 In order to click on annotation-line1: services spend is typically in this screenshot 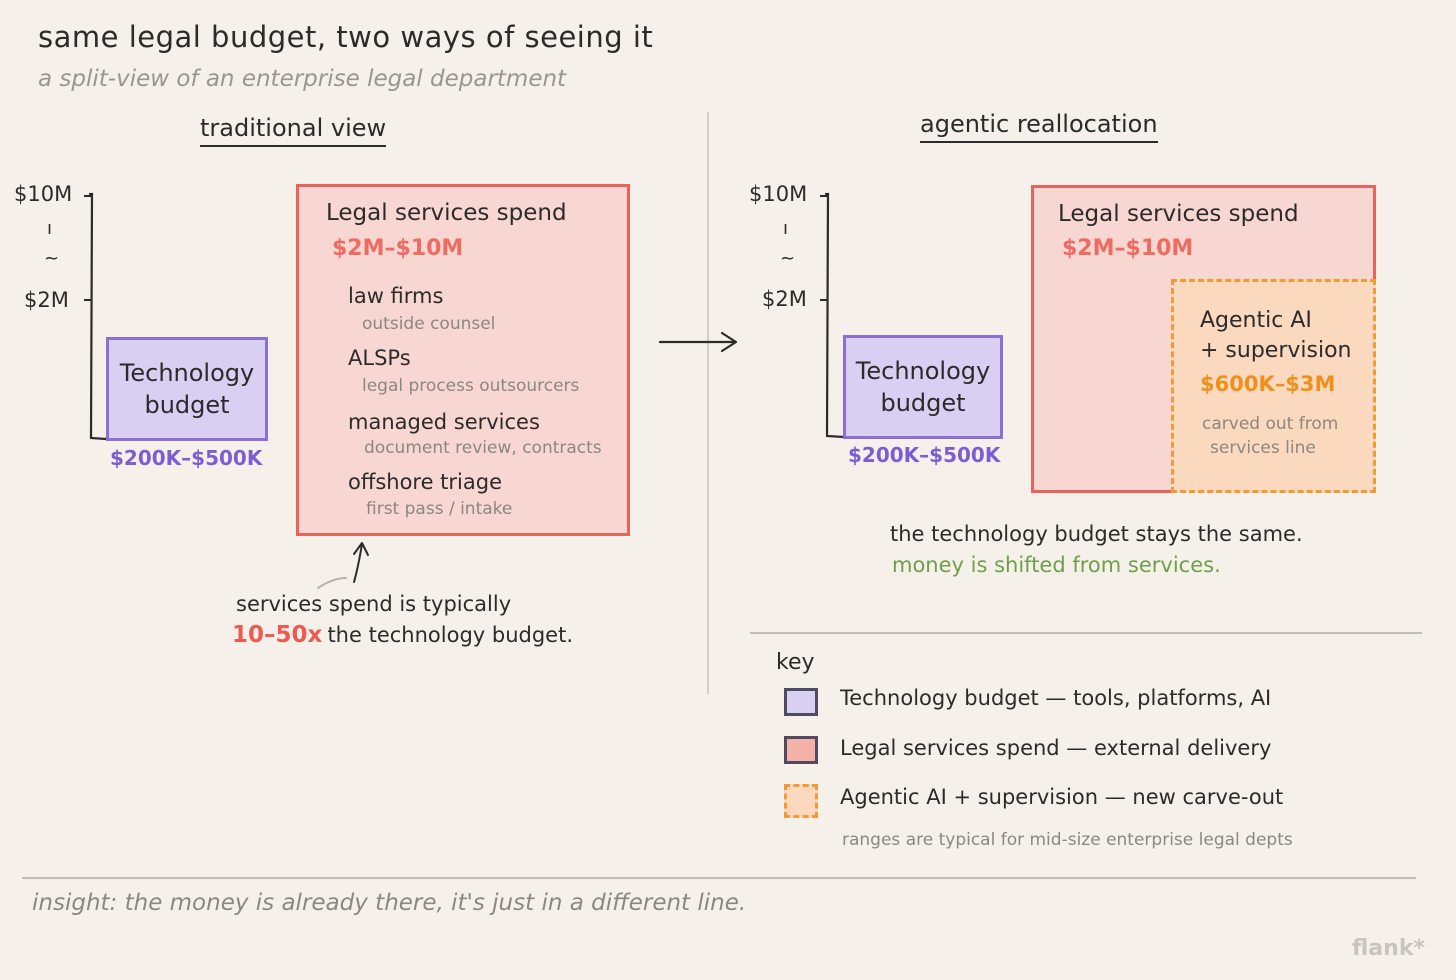, I will do `click(374, 604)`.